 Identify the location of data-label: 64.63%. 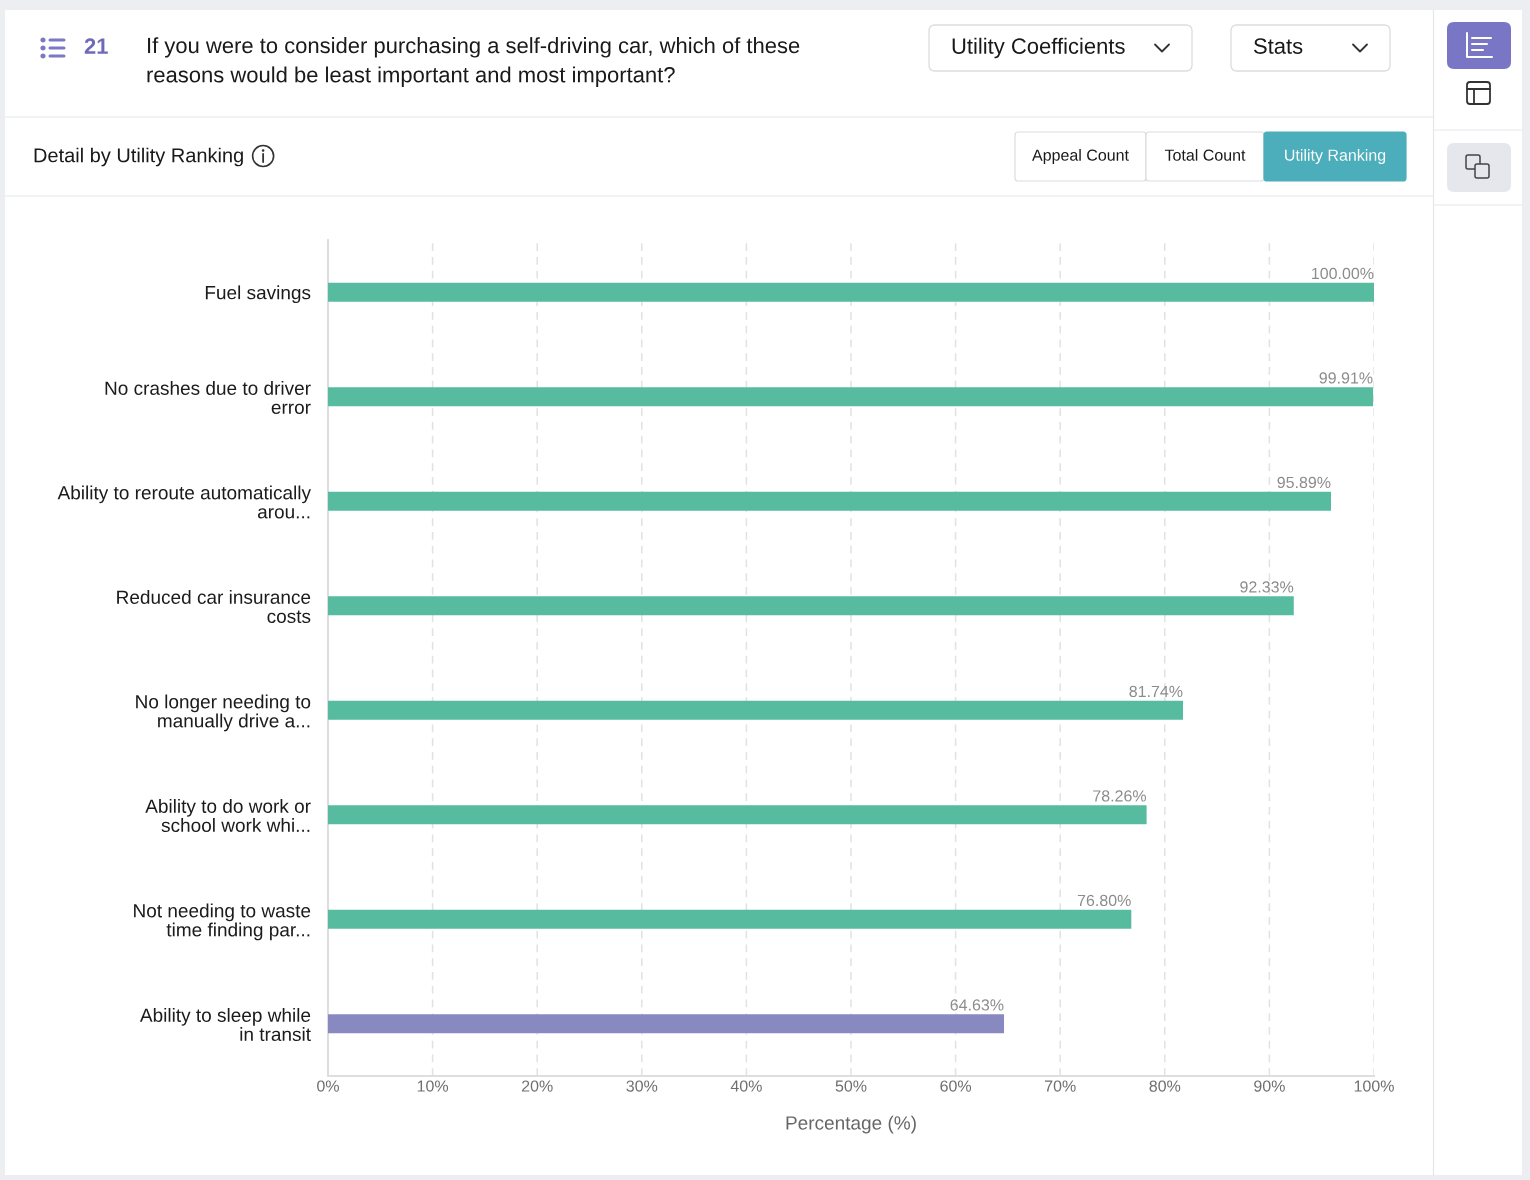
(977, 1005).